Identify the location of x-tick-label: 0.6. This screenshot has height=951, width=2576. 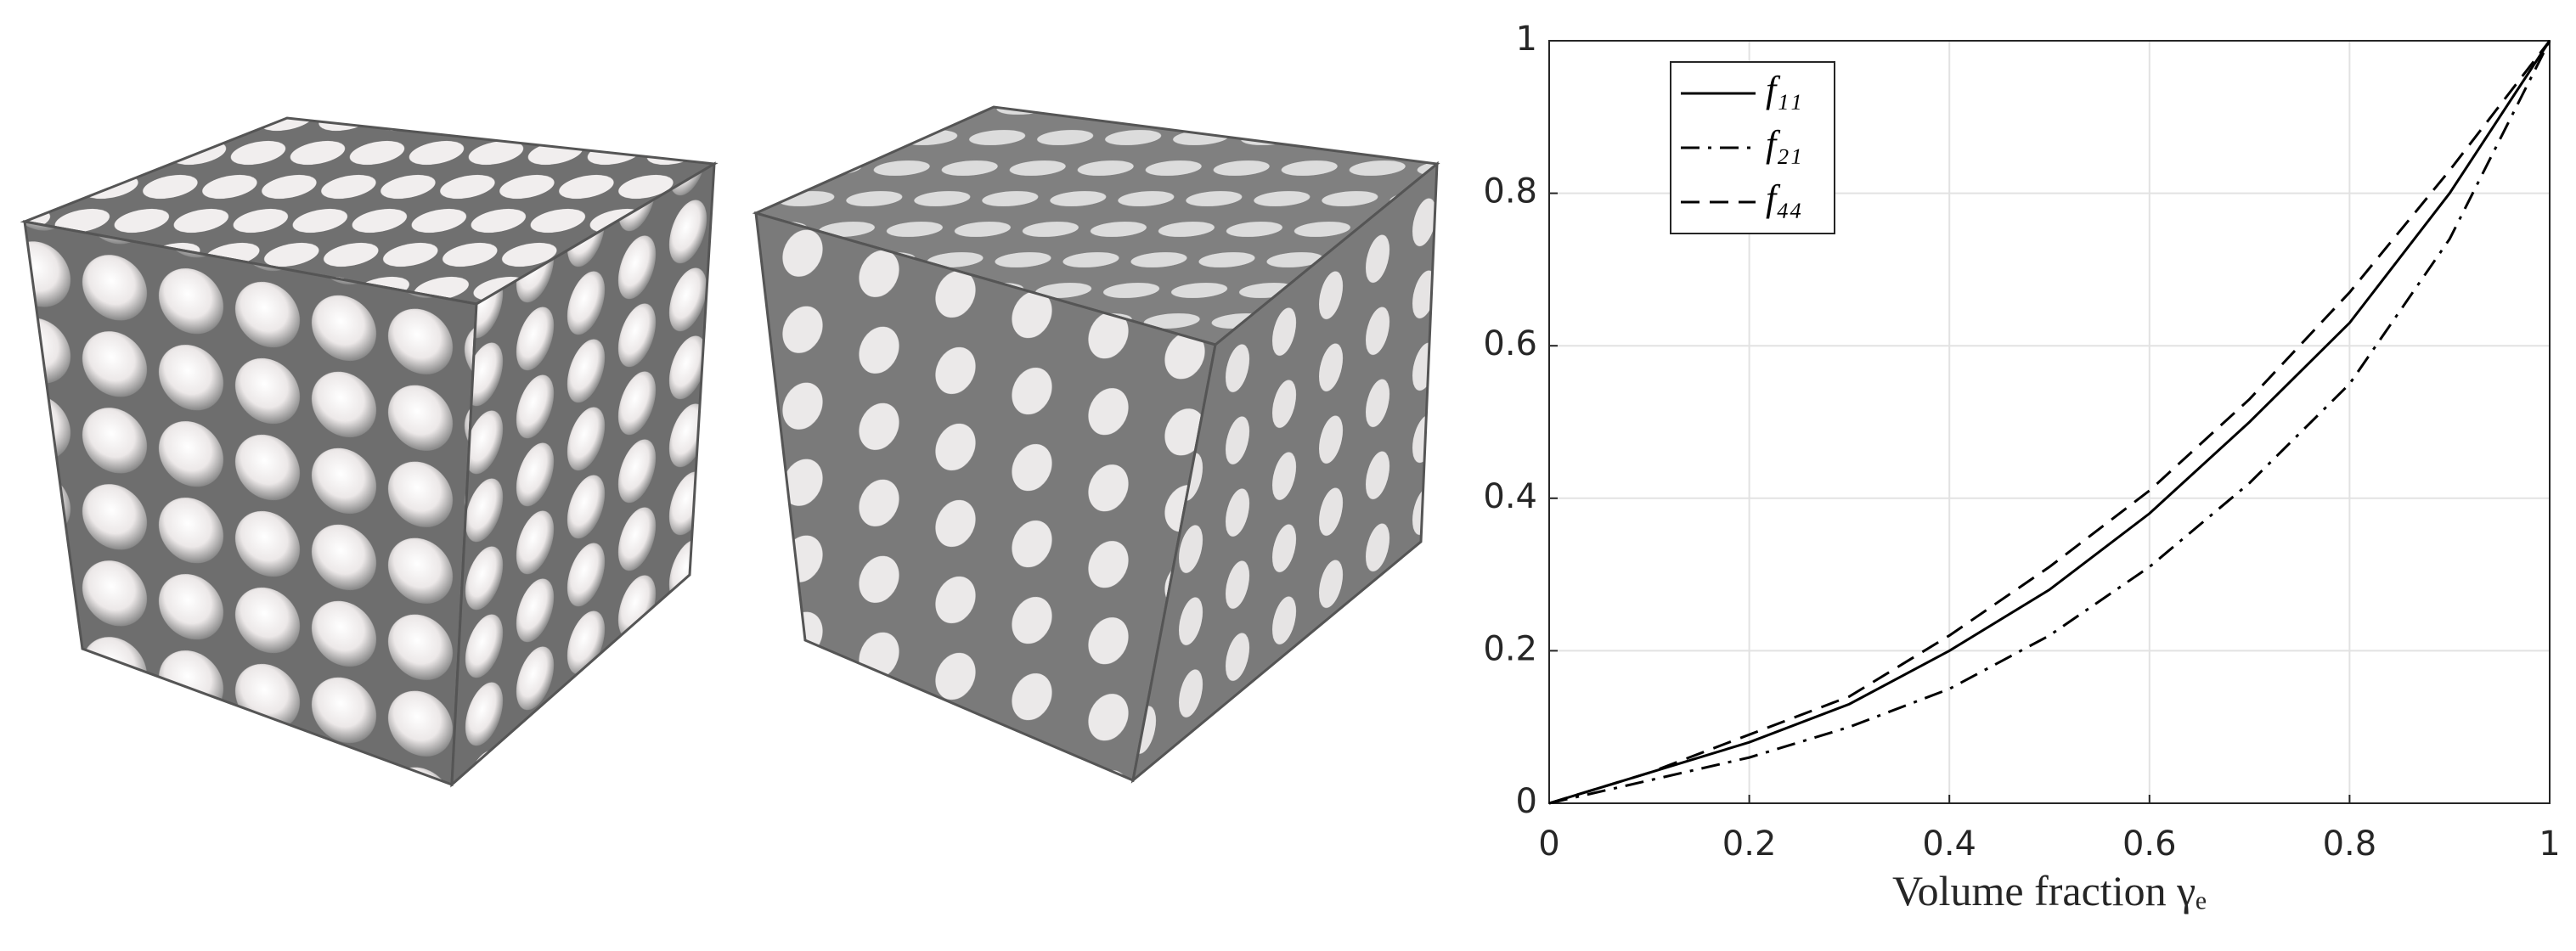
(2149, 844).